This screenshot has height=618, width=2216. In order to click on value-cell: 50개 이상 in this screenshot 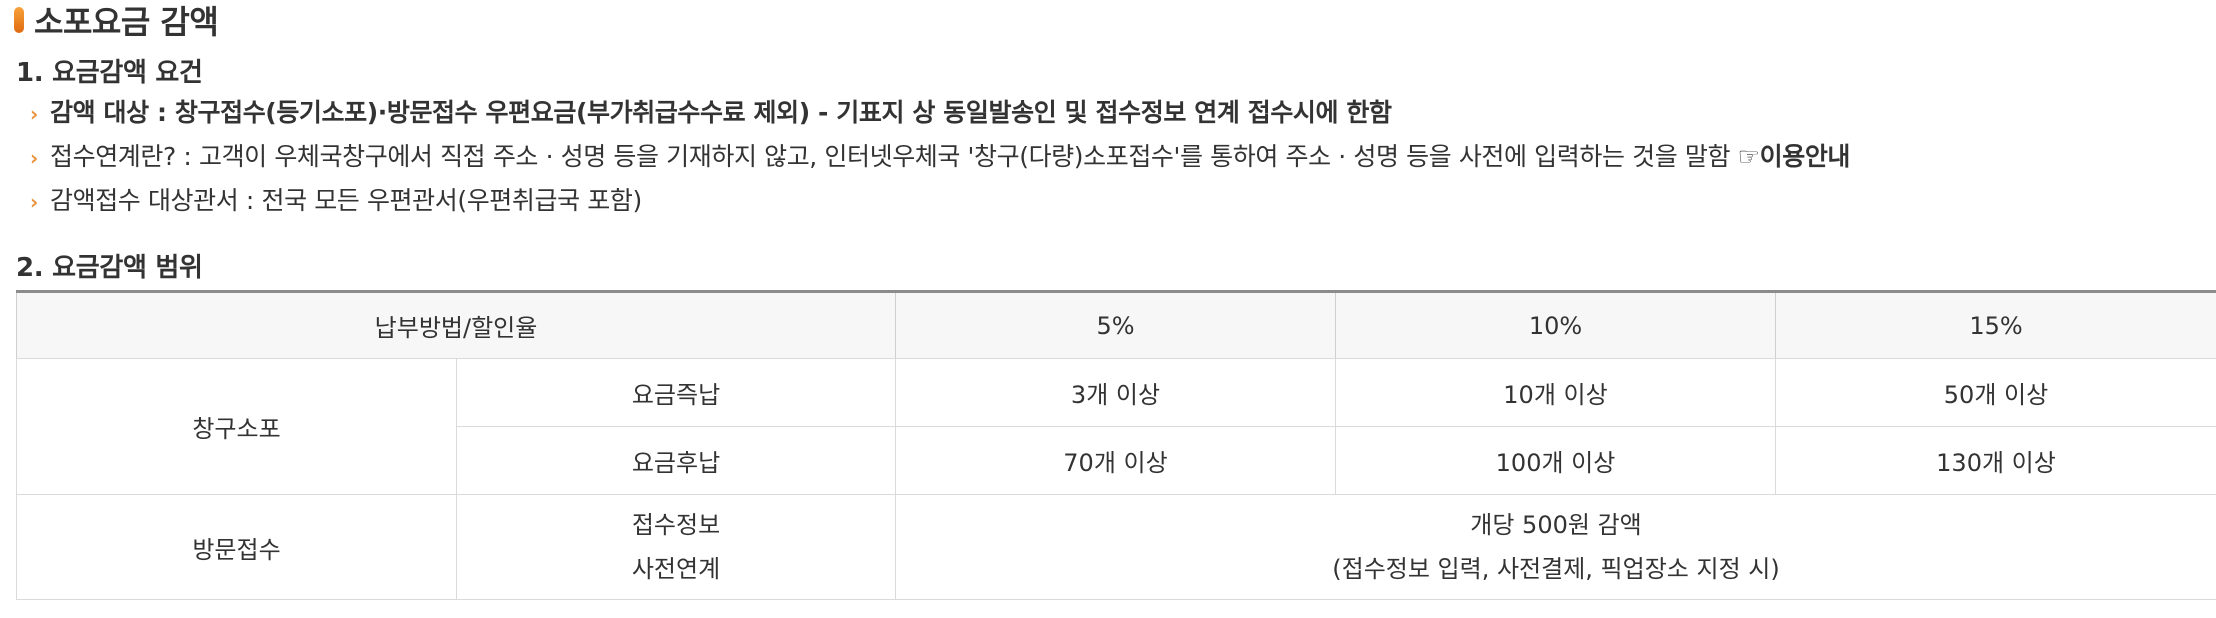, I will do `click(1995, 392)`.